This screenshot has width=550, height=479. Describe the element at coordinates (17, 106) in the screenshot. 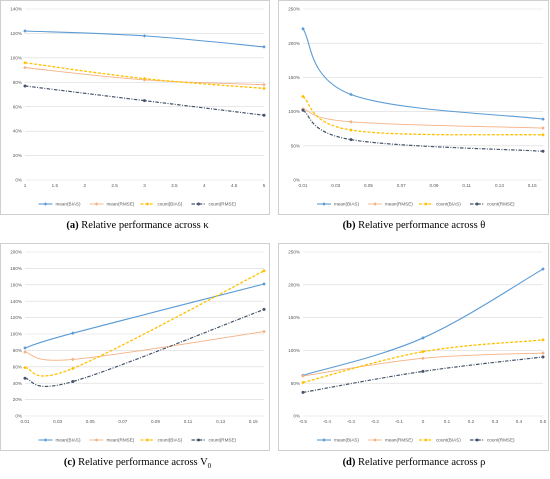

I see `y-tick-label: 60%` at that location.